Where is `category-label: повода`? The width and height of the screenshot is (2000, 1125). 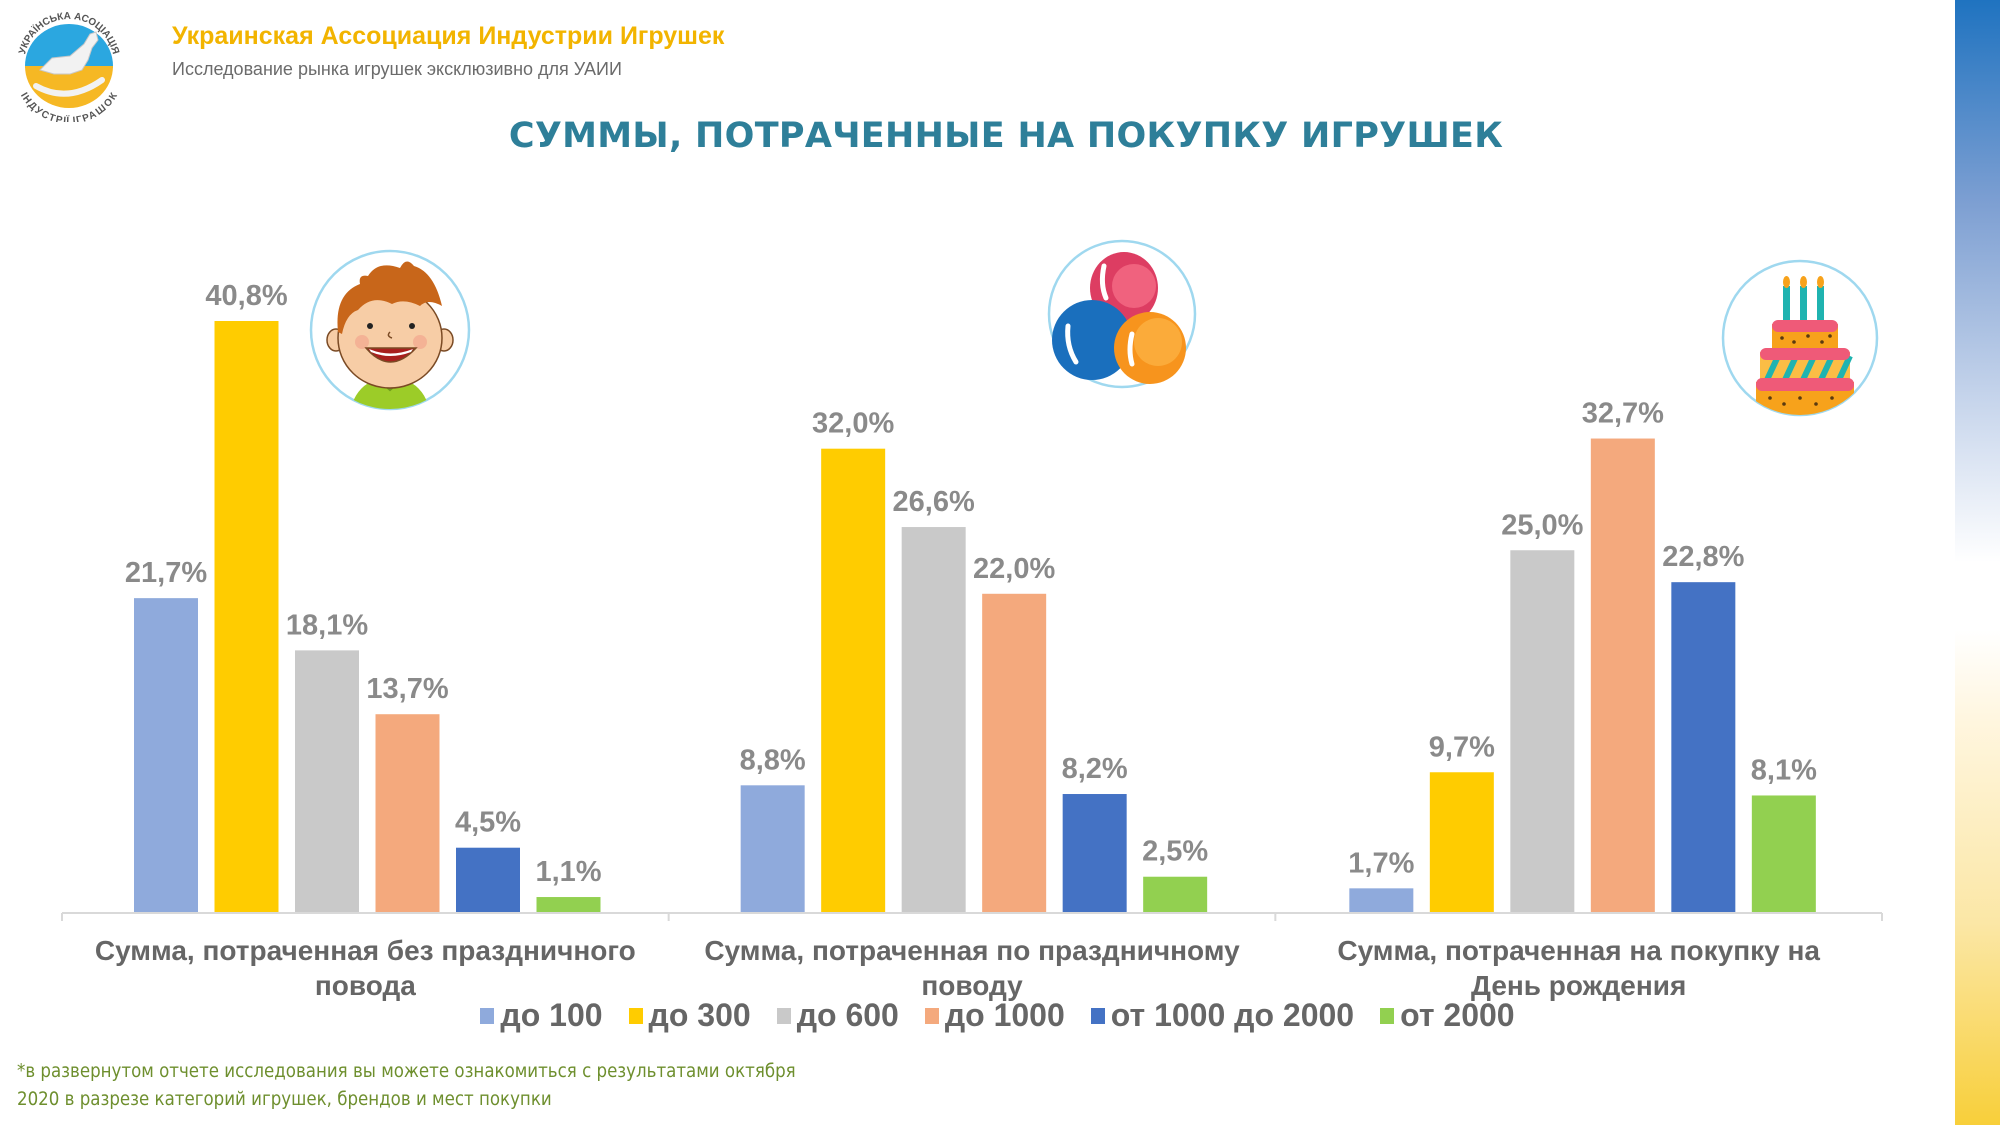 category-label: повода is located at coordinates (365, 985).